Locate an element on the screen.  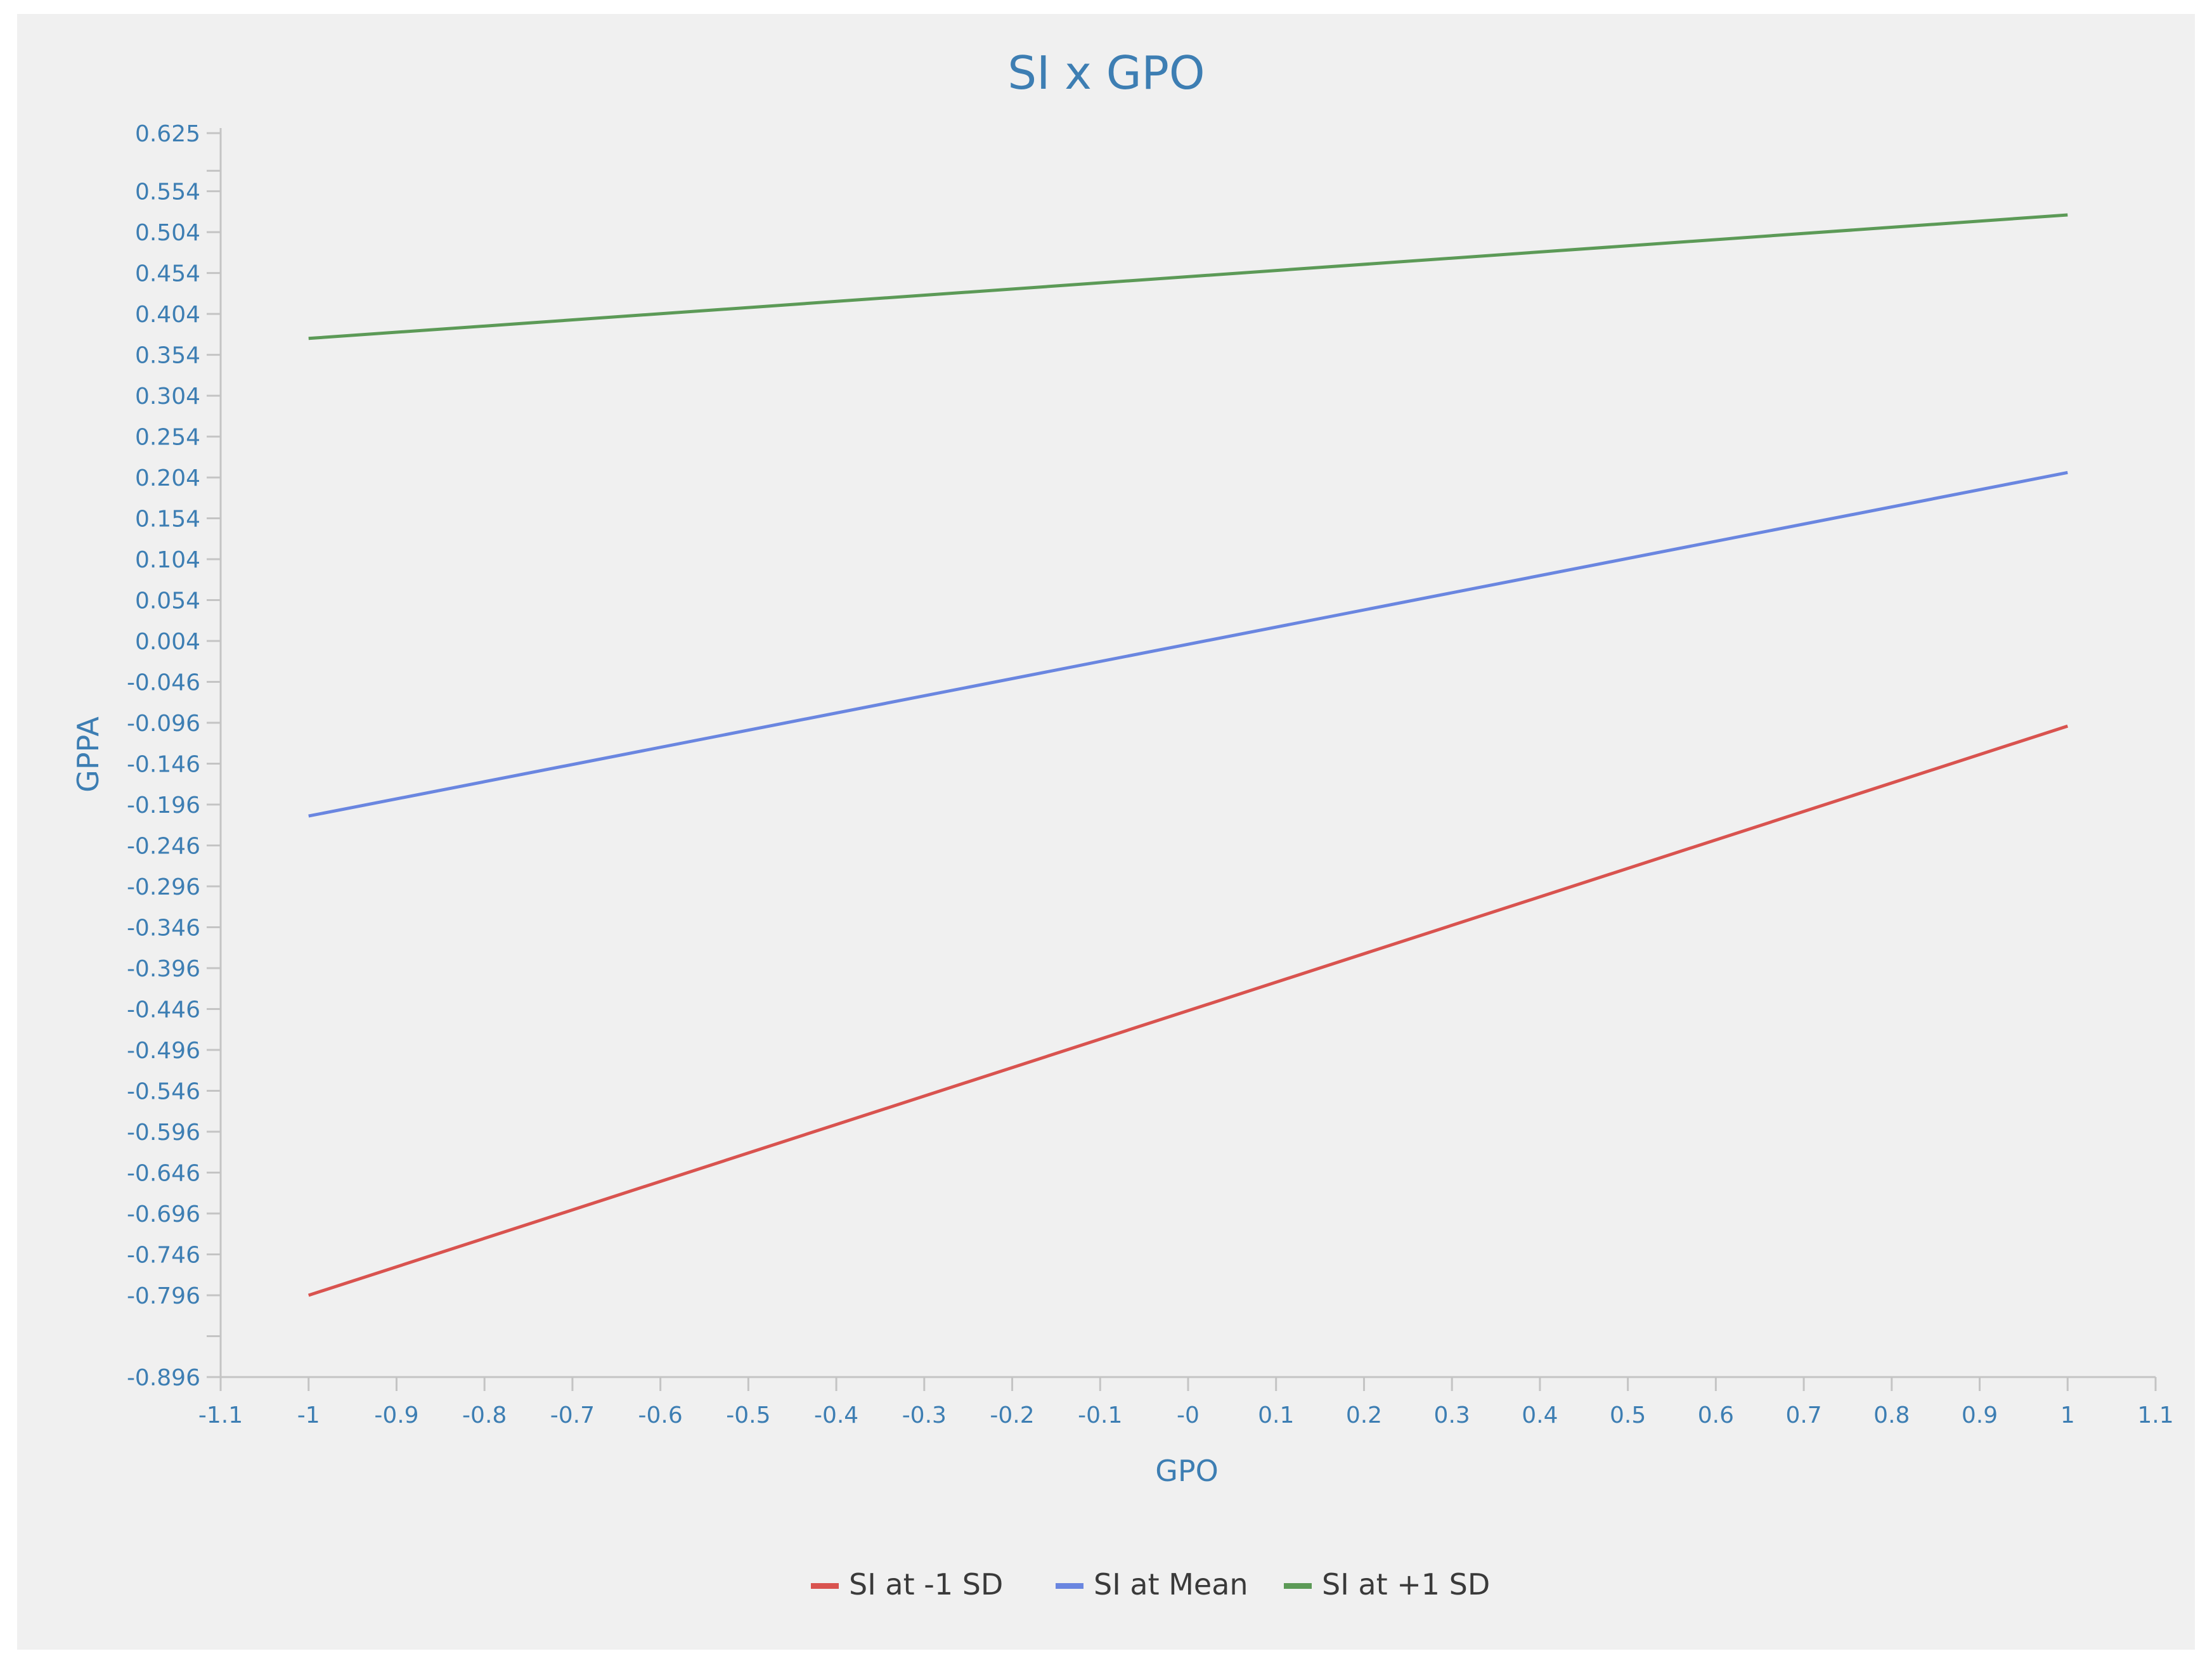
chart-title: SI x GPO is located at coordinates (1106, 73).